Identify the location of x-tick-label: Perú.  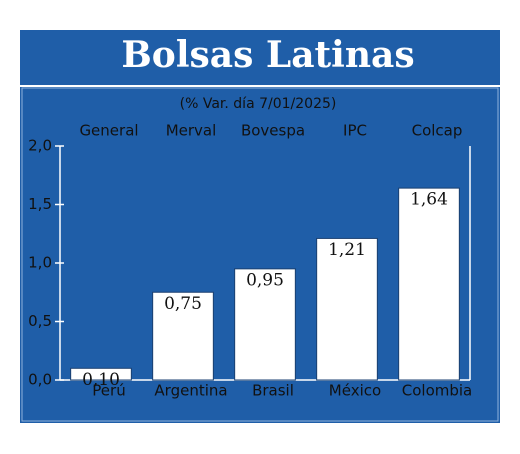
(108, 391).